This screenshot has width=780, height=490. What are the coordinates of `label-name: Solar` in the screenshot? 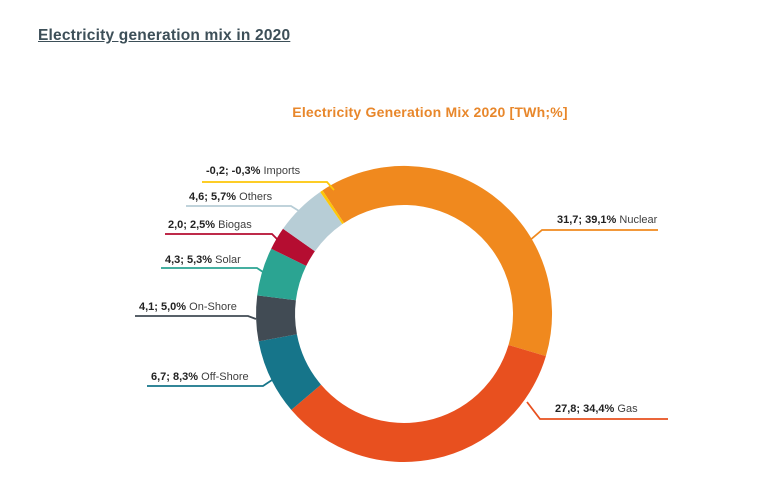 It's located at (228, 260).